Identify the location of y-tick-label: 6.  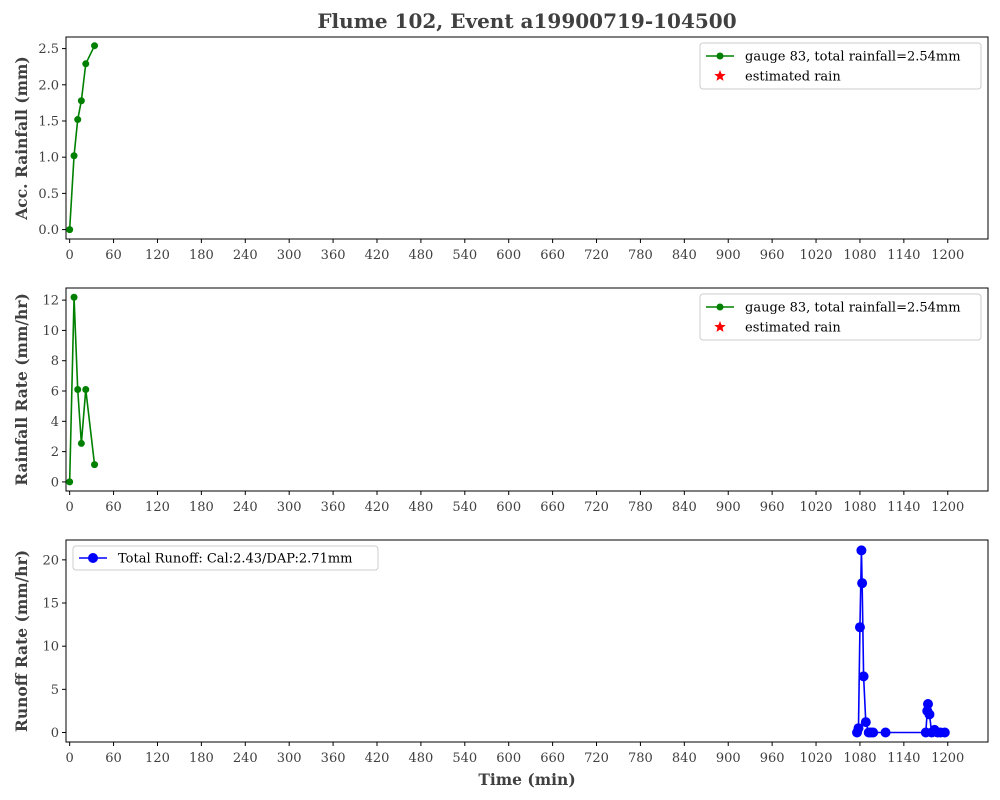
(55, 392).